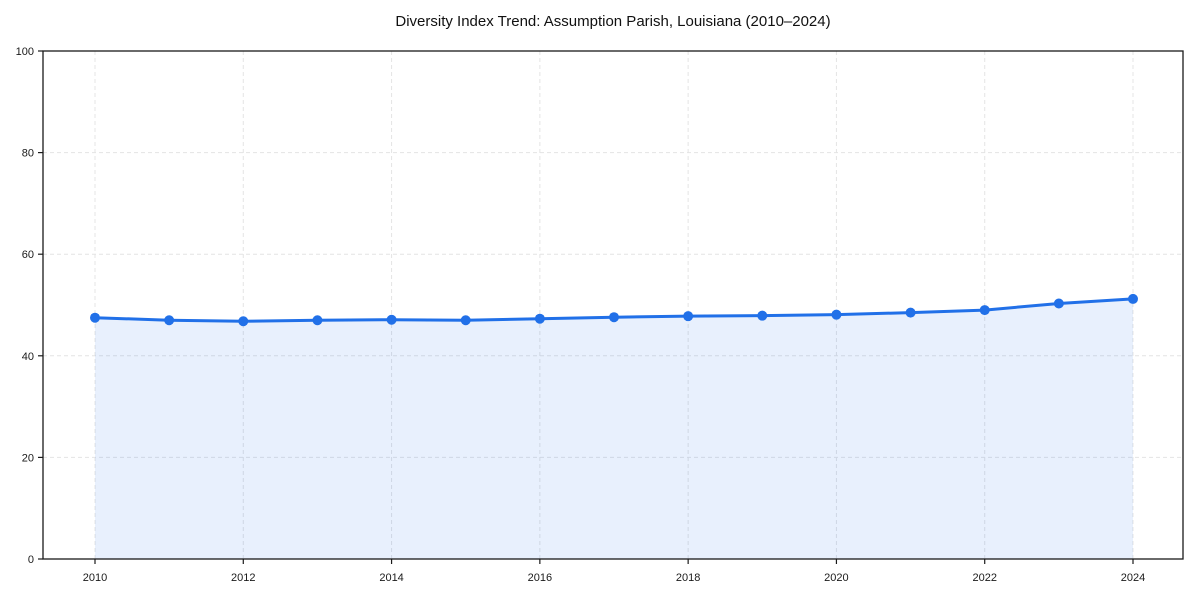  I want to click on y-tick-label: 20, so click(28, 458).